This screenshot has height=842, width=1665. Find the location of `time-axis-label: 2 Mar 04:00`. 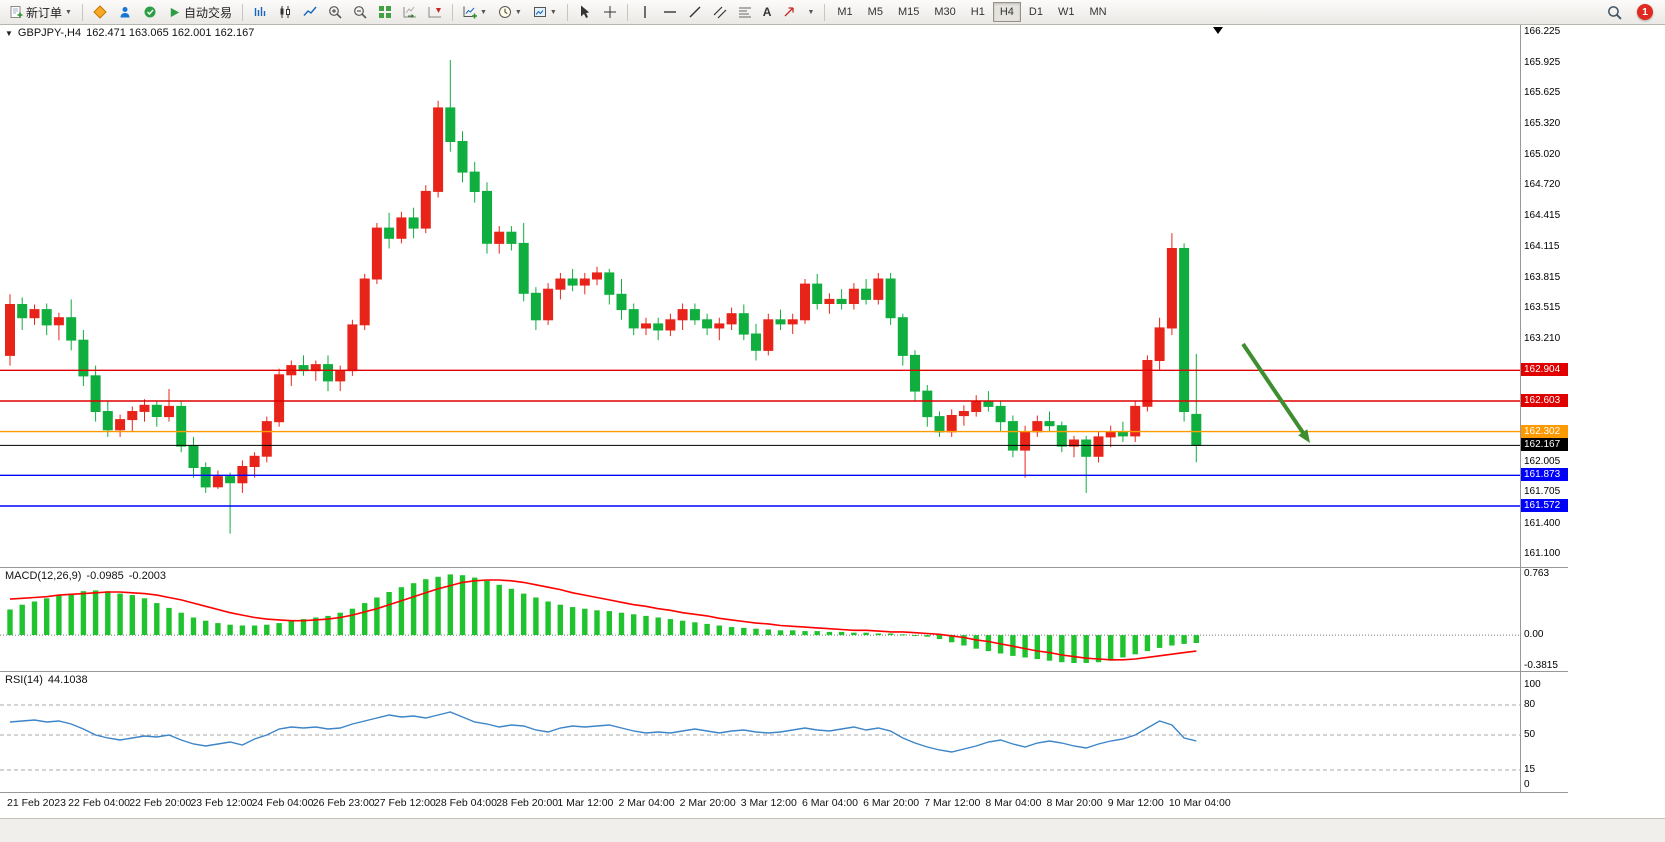

time-axis-label: 2 Mar 04:00 is located at coordinates (646, 803).